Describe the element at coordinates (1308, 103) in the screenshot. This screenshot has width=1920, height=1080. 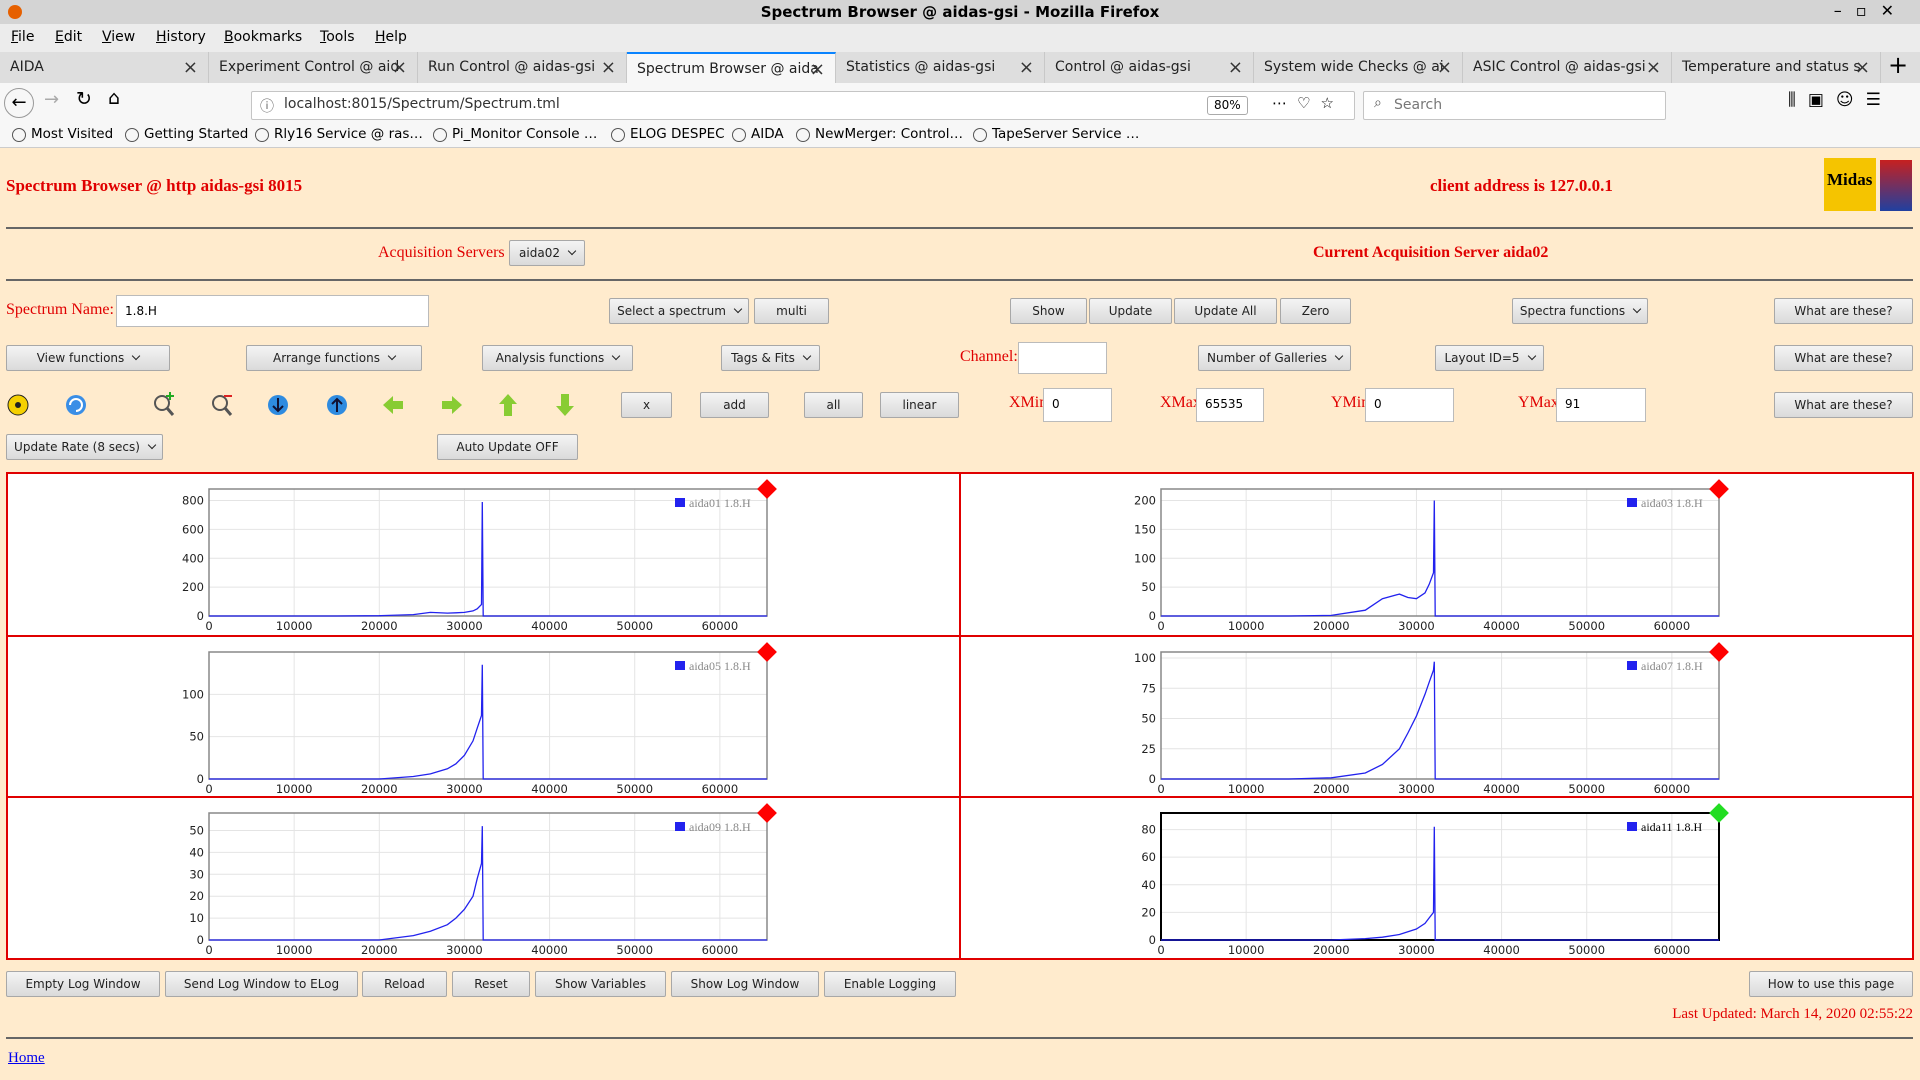
I see `page-actions: ⋯♡☆` at that location.